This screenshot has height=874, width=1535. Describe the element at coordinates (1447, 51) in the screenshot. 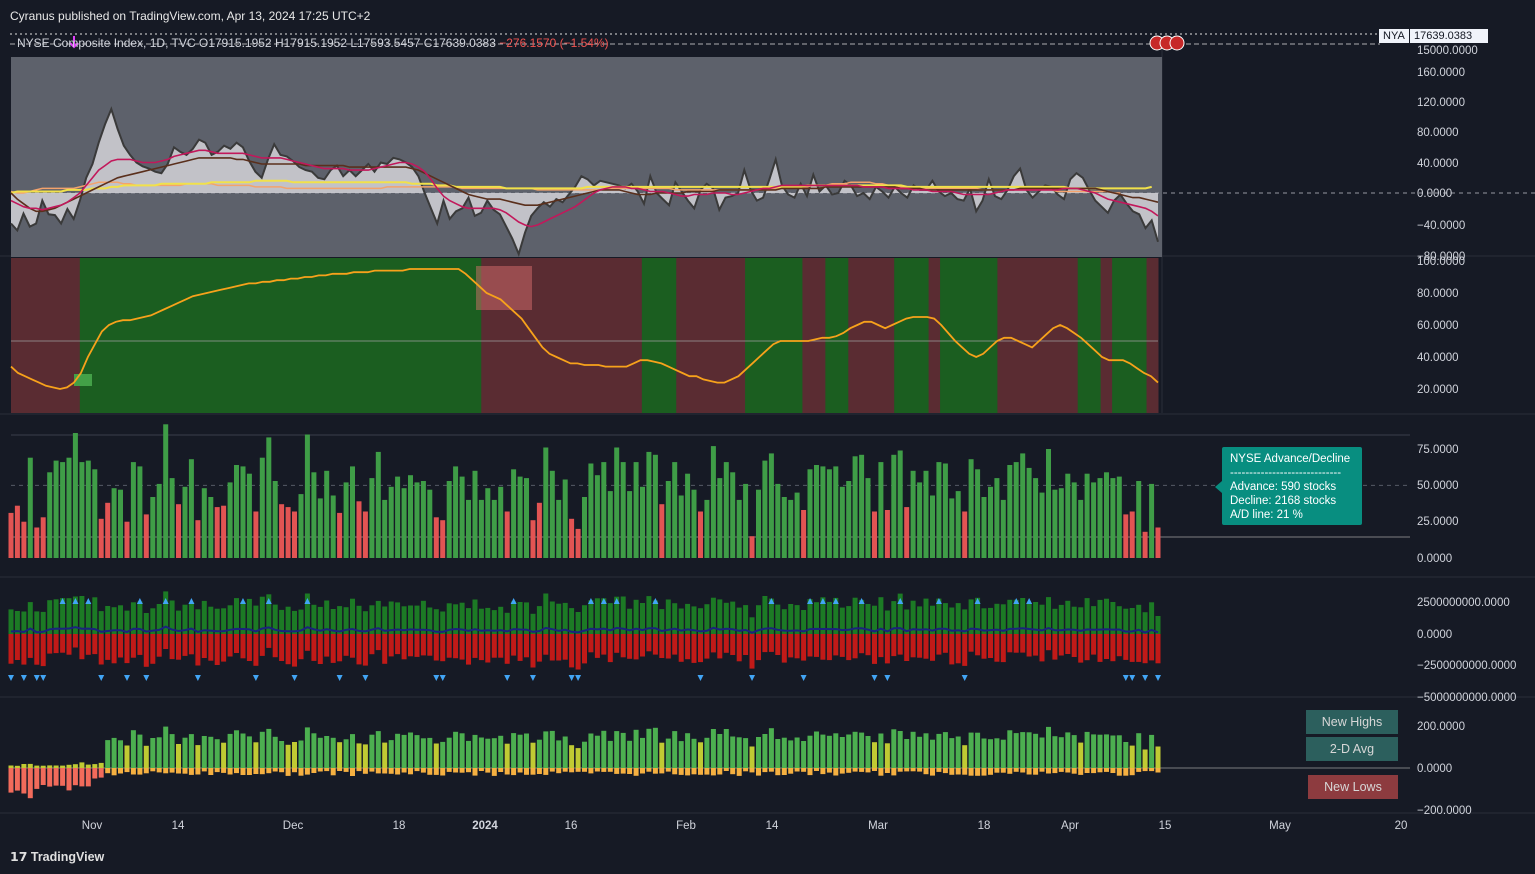

I see `oscillator-tick-label: 15000.0000` at that location.